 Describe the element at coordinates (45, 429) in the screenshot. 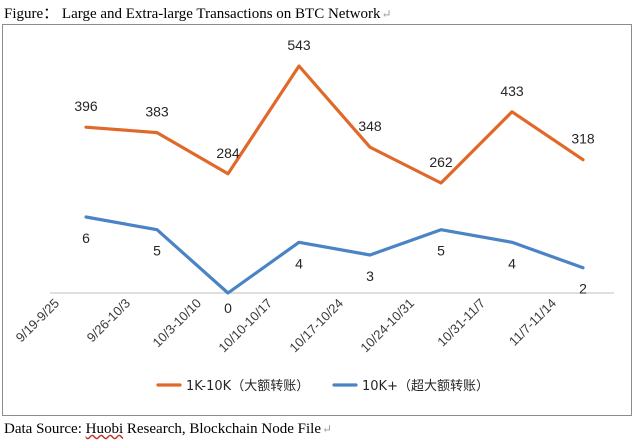

I see `source-prefix: Data Source:` at that location.